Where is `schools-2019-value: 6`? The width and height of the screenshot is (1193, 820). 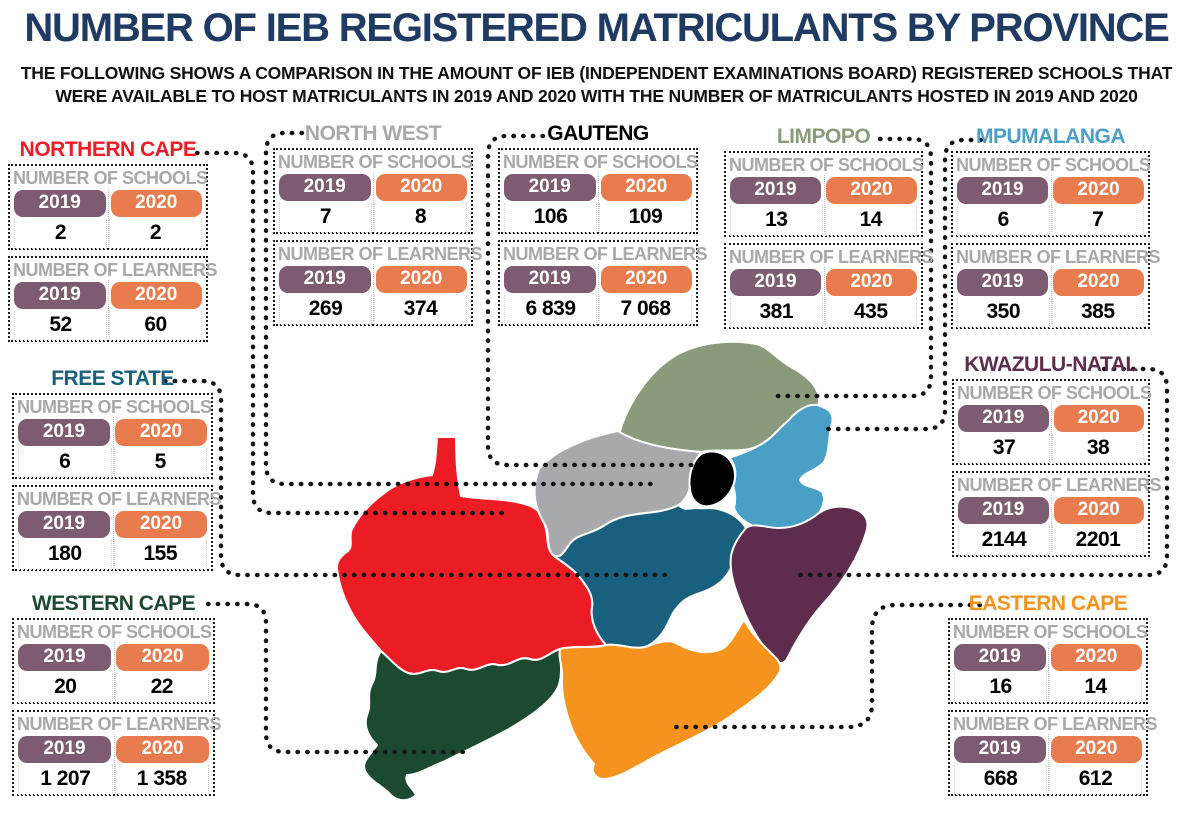 schools-2019-value: 6 is located at coordinates (1003, 221).